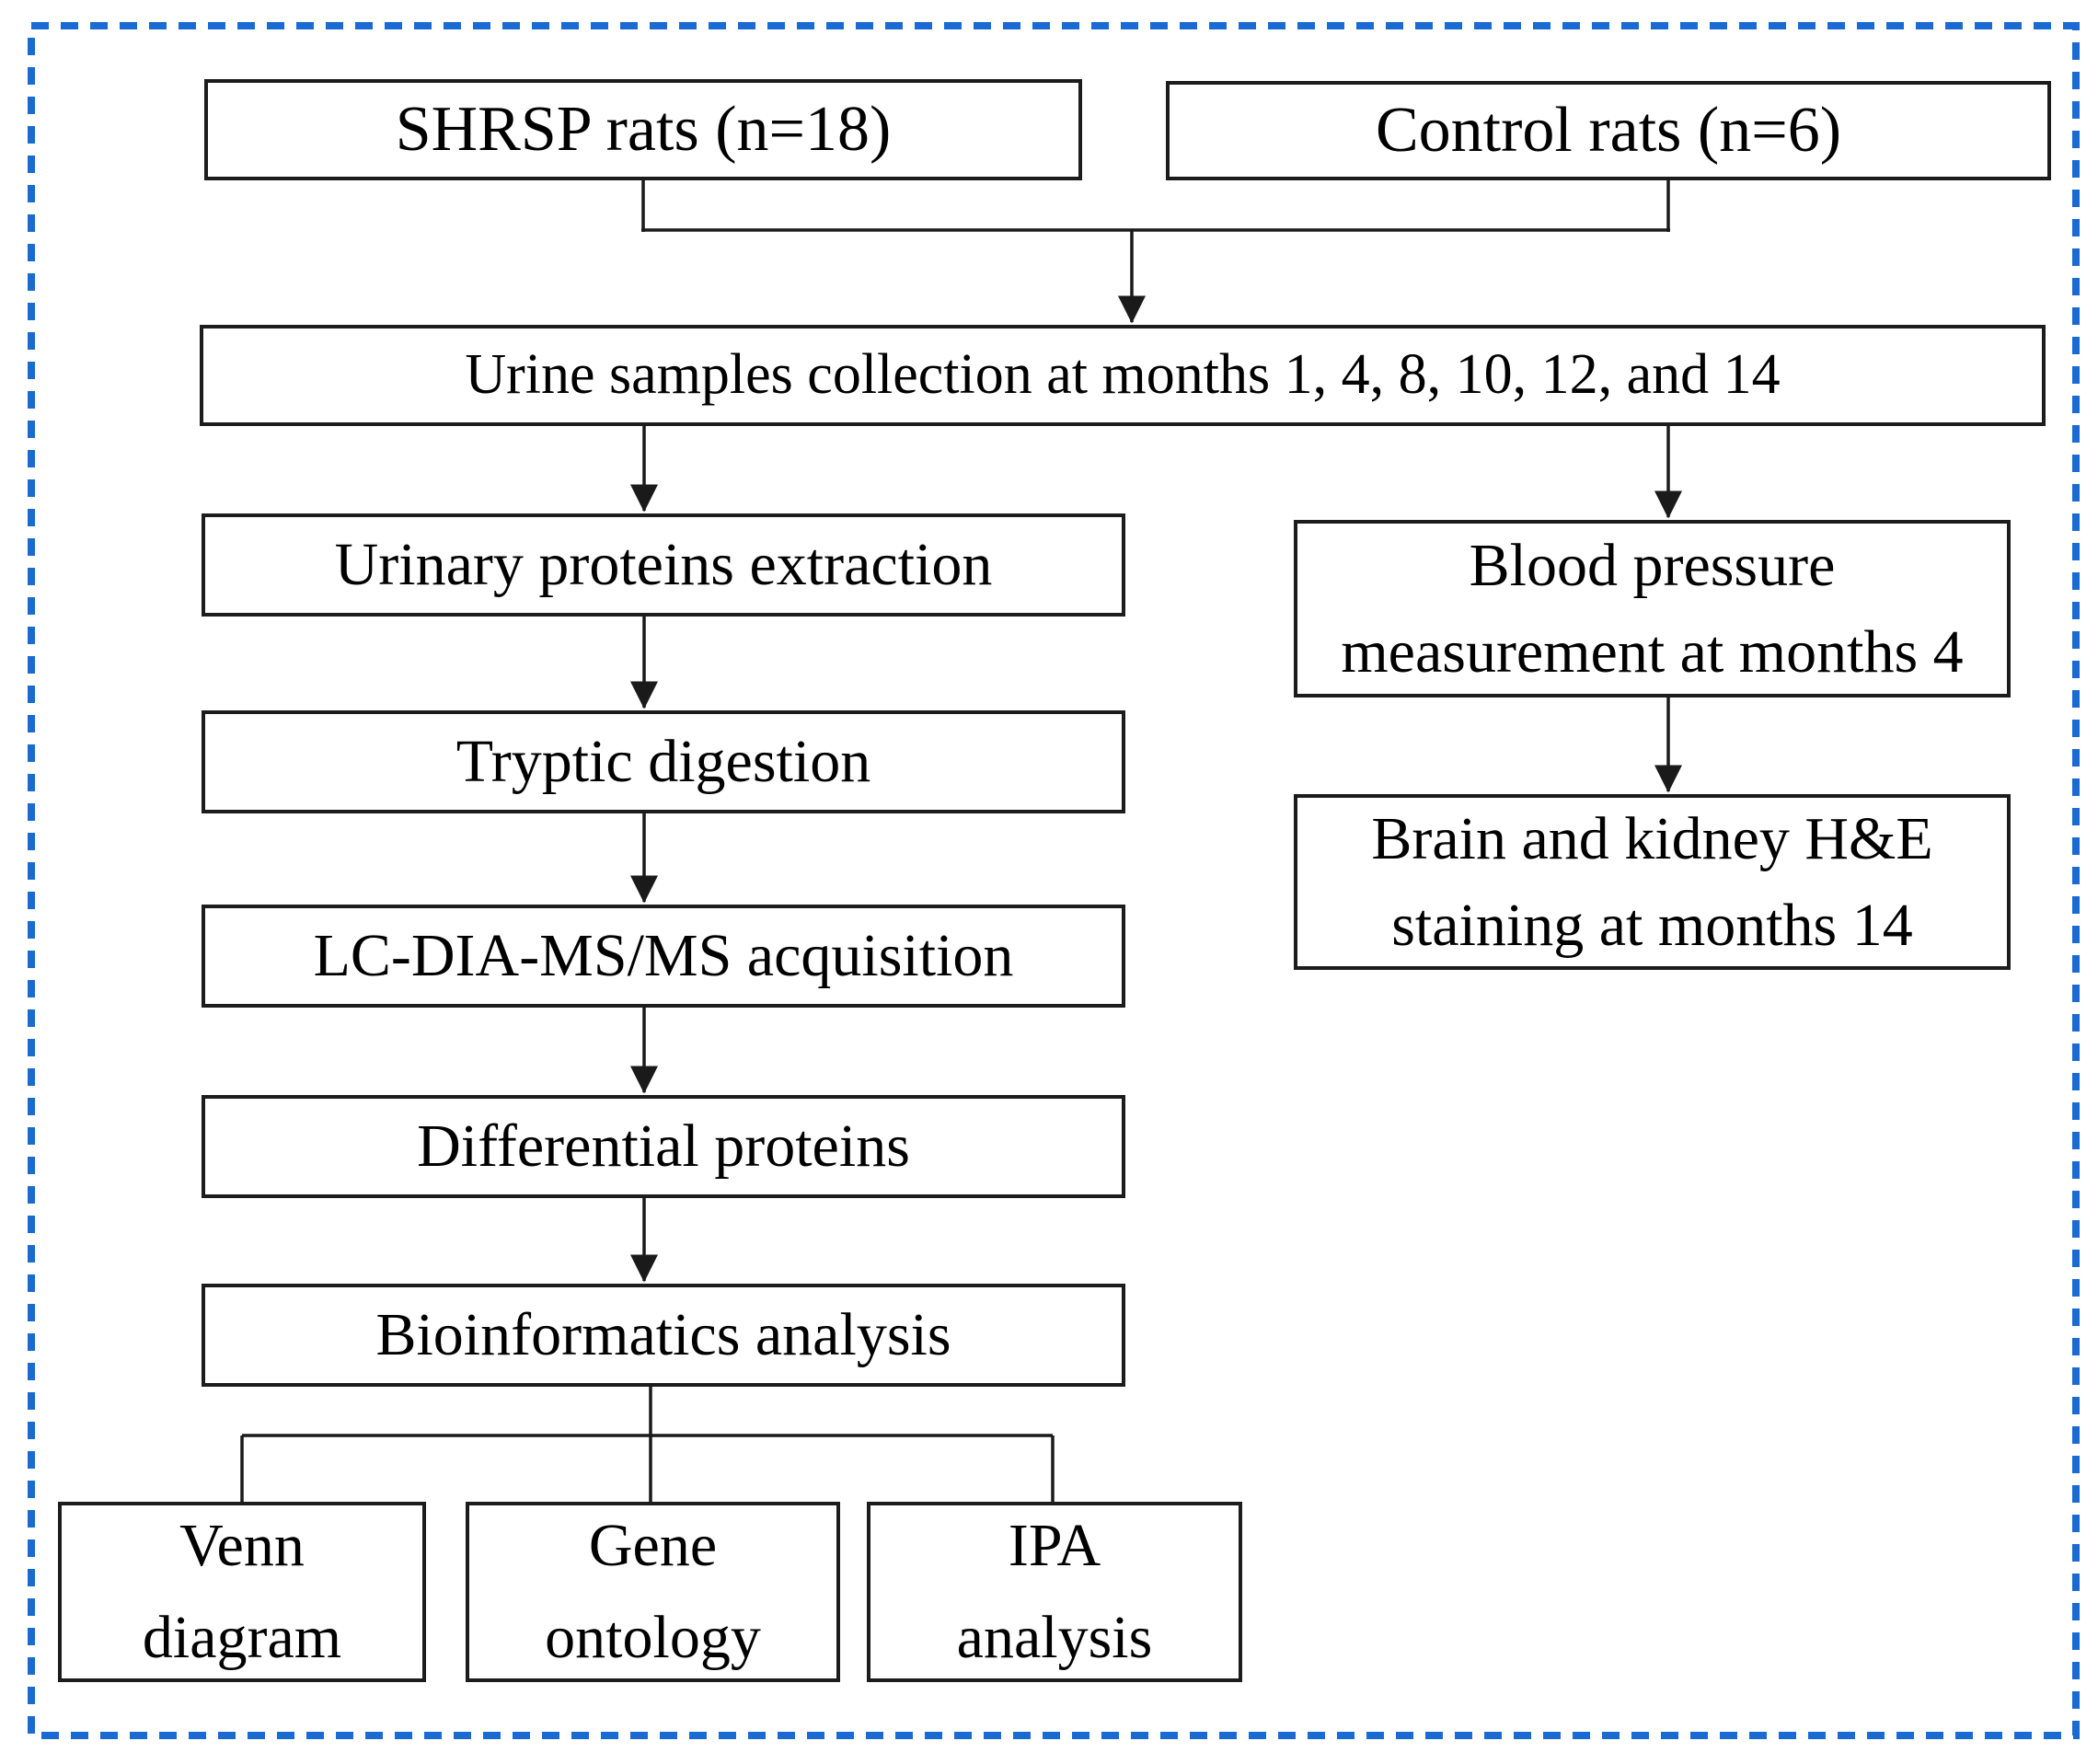 This screenshot has height=1764, width=2098. I want to click on node-shrsp-rats-label: SHRSP rats (n=18), so click(643, 130).